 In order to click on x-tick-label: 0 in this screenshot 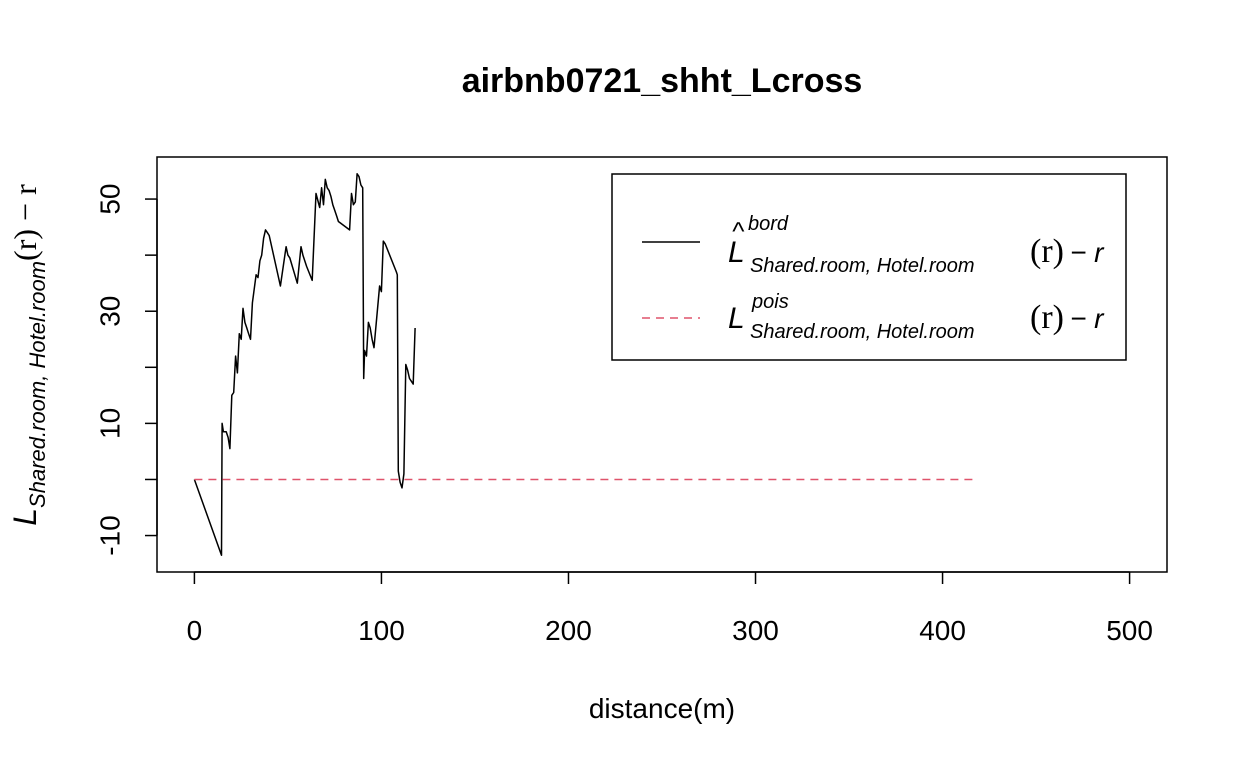, I will do `click(195, 630)`.